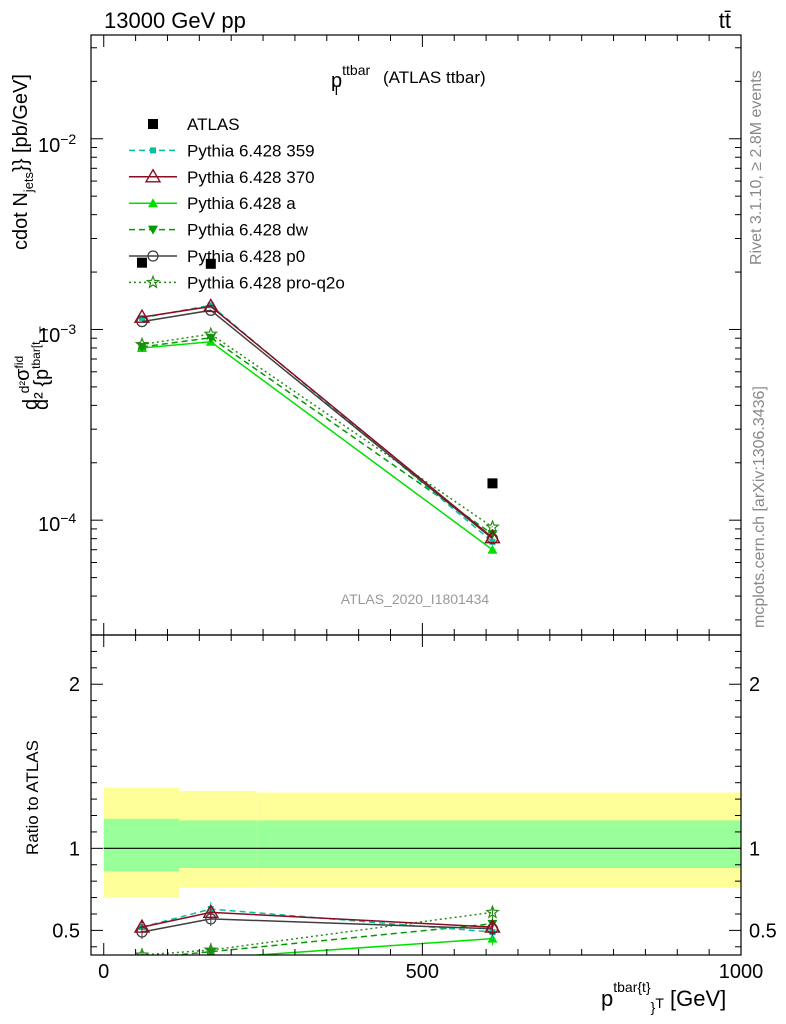  What do you see at coordinates (103, 972) in the screenshot?
I see `x-tick-label: 0` at bounding box center [103, 972].